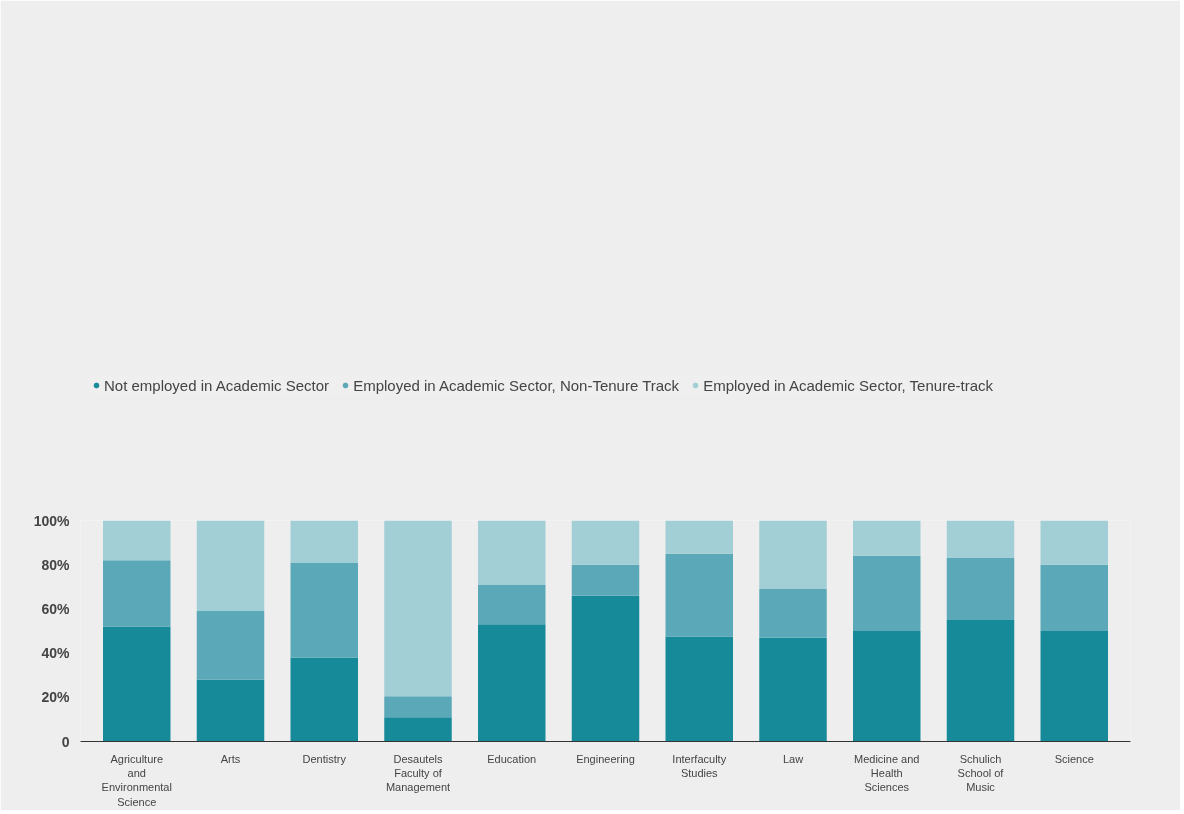 The image size is (1184, 814). Describe the element at coordinates (605, 758) in the screenshot. I see `x-tick-label: Engineering` at that location.